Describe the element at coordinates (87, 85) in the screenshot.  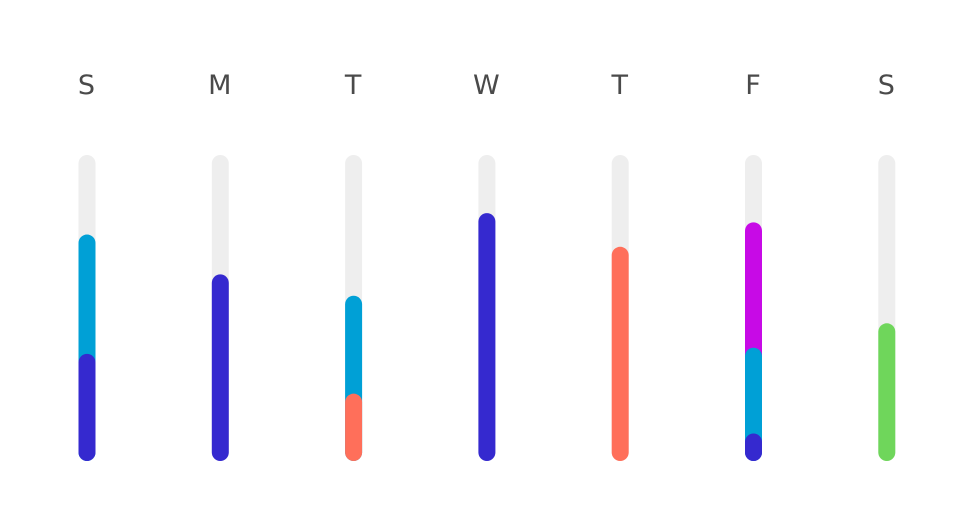
I see `day-label-0: S` at that location.